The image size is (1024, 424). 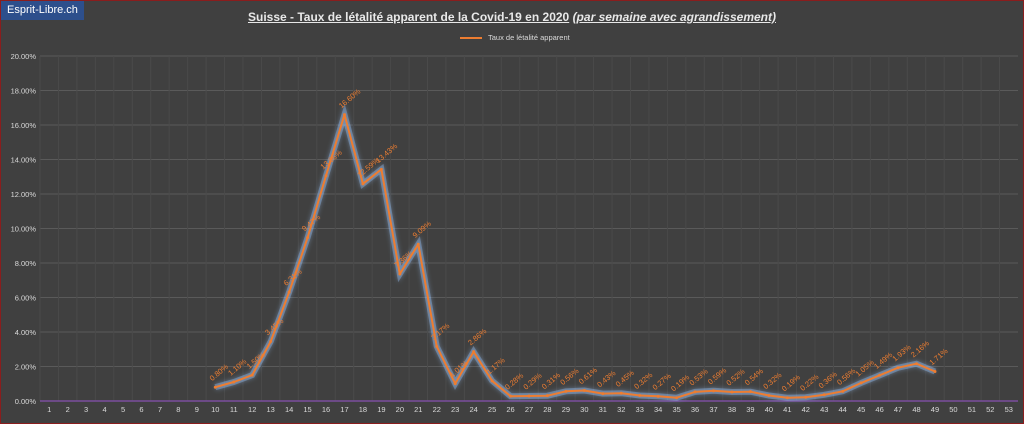 I want to click on x-tick-label: 8, so click(x=178, y=409).